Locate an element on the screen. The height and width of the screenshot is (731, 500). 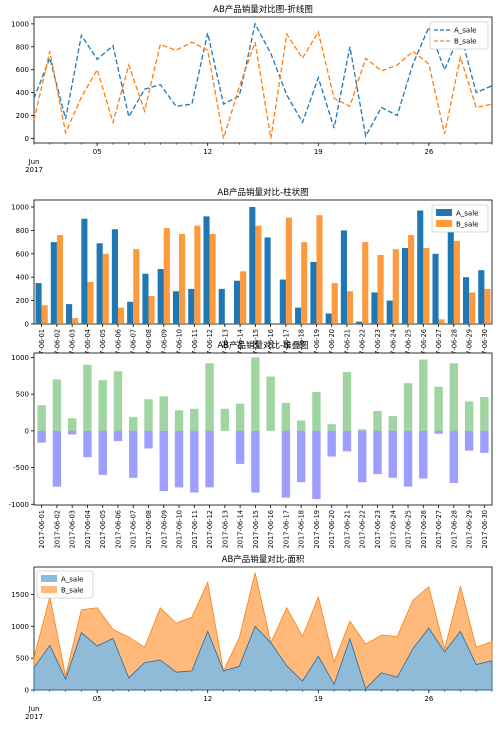
x-tick-label: 26 is located at coordinates (428, 152).